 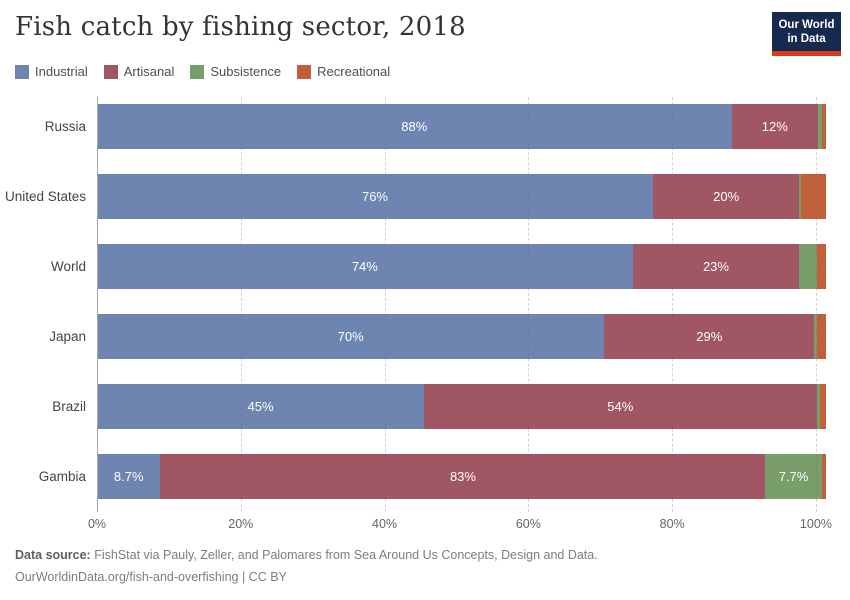 I want to click on segment-value-label: 8.7%, so click(x=128, y=476).